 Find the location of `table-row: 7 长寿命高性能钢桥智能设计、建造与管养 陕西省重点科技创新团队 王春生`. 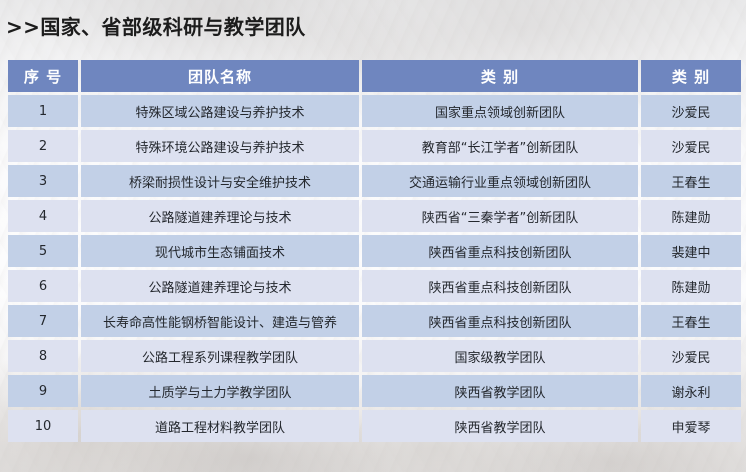

table-row: 7 长寿命高性能钢桥智能设计、建造与管养 陕西省重点科技创新团队 王春生 is located at coordinates (374, 321).